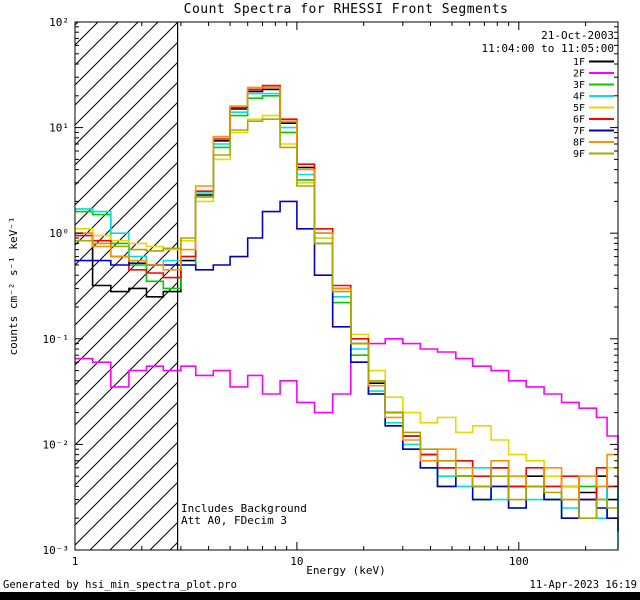 This screenshot has width=640, height=600. I want to click on y-axis-label: counts cm⁻² s⁻¹ keV⁻¹, so click(13, 285).